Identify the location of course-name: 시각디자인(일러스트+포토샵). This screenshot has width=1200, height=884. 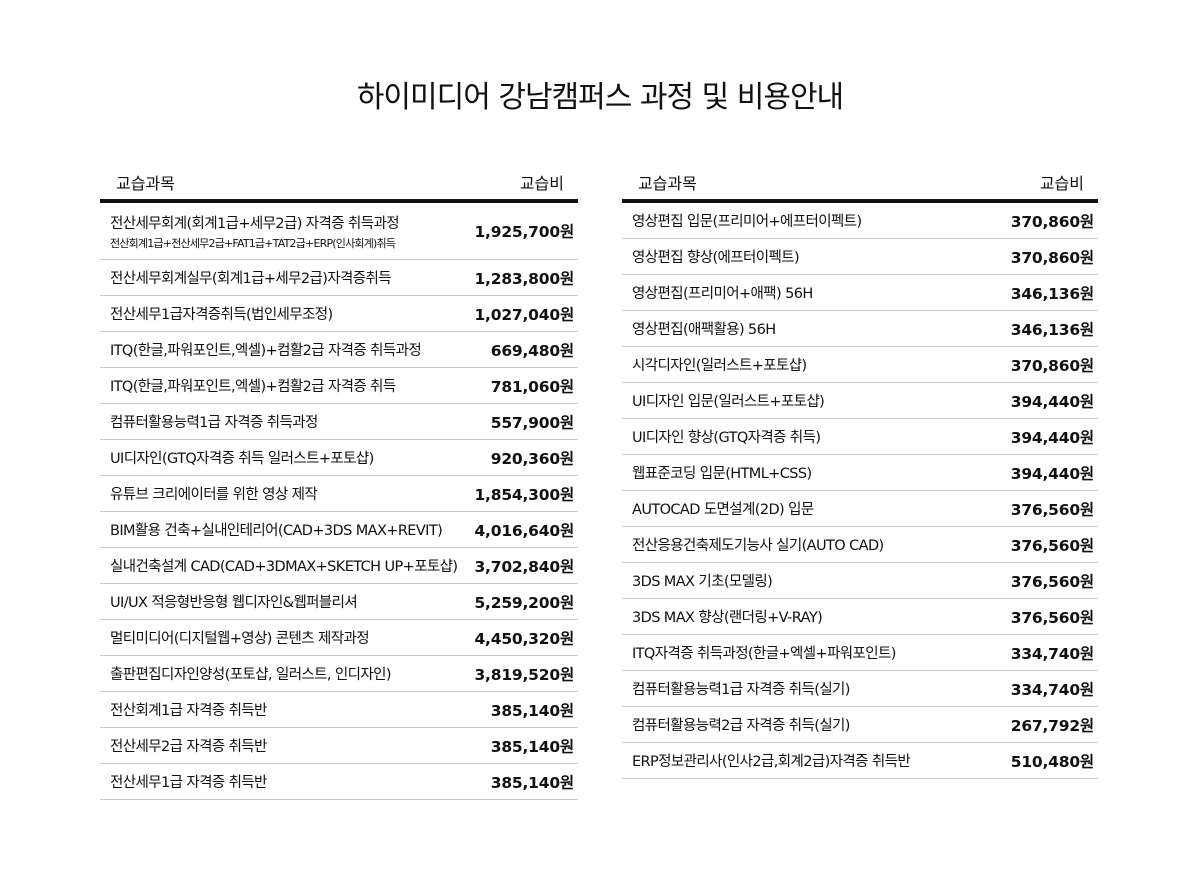
(719, 364).